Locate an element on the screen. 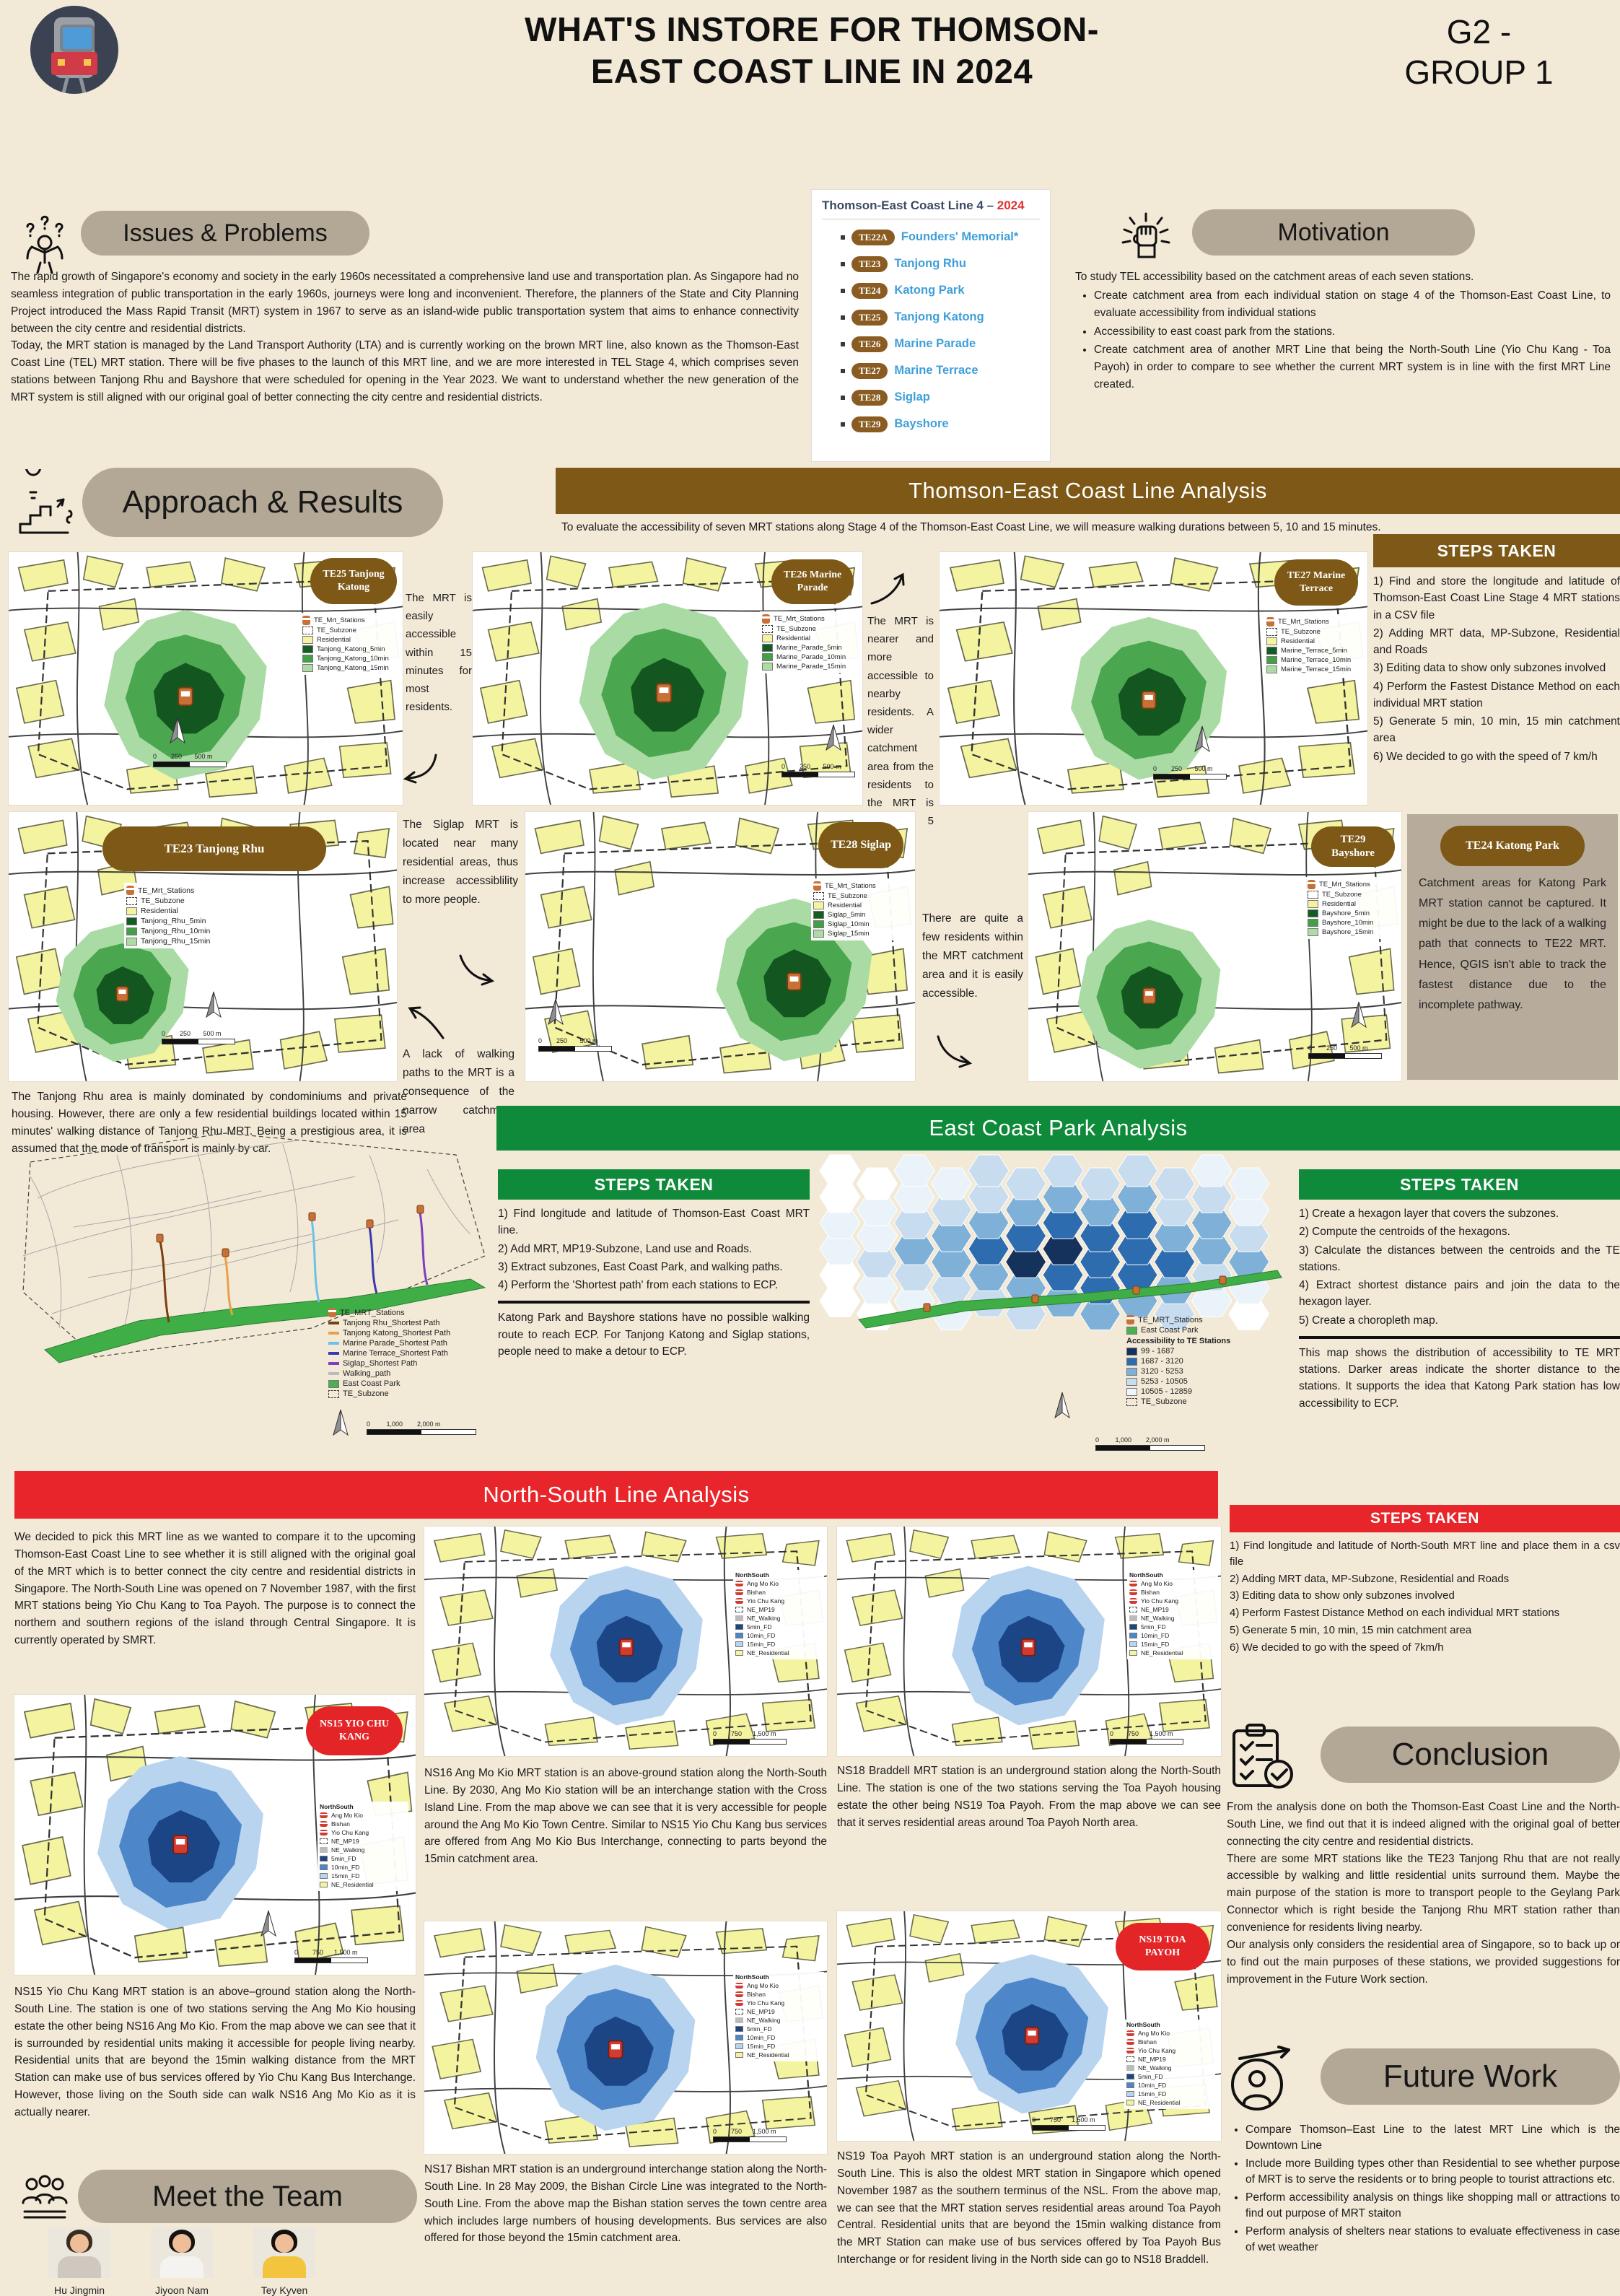 This screenshot has height=2296, width=1620. avatar is located at coordinates (182, 2252).